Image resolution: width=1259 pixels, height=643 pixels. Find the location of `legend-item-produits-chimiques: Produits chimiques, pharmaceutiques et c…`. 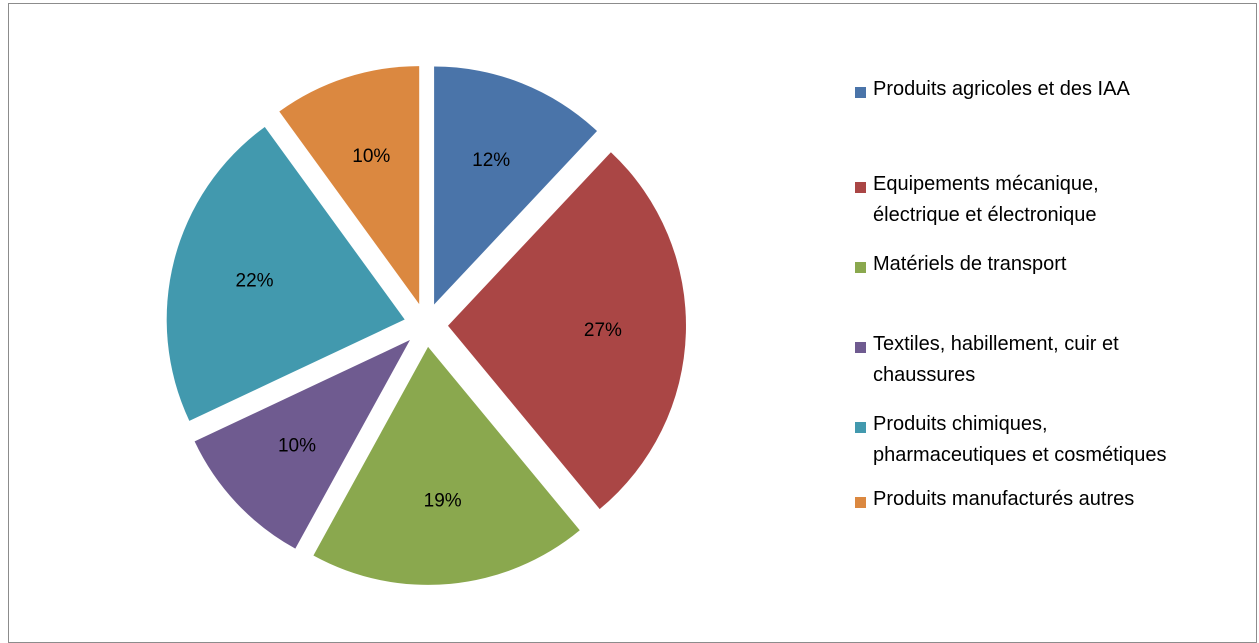

legend-item-produits-chimiques: Produits chimiques, pharmaceutiques et c… is located at coordinates (1011, 443).